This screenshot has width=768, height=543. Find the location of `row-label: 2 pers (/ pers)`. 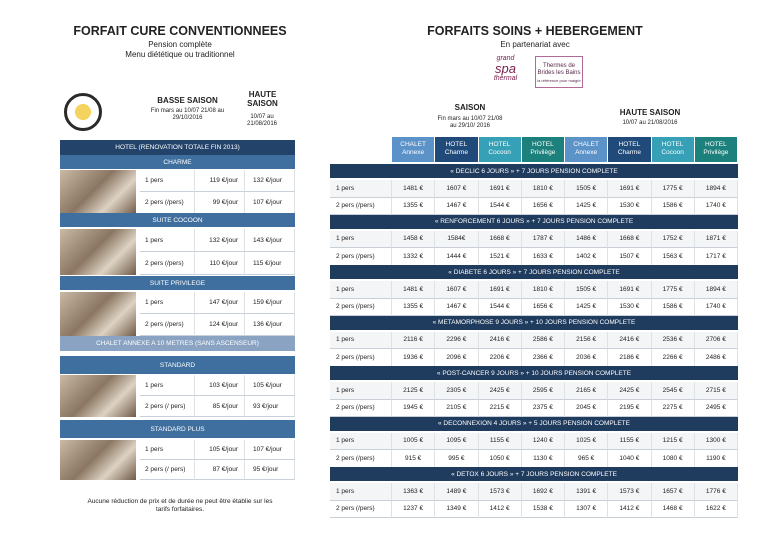

row-label: 2 pers (/ pers) is located at coordinates (167, 406).